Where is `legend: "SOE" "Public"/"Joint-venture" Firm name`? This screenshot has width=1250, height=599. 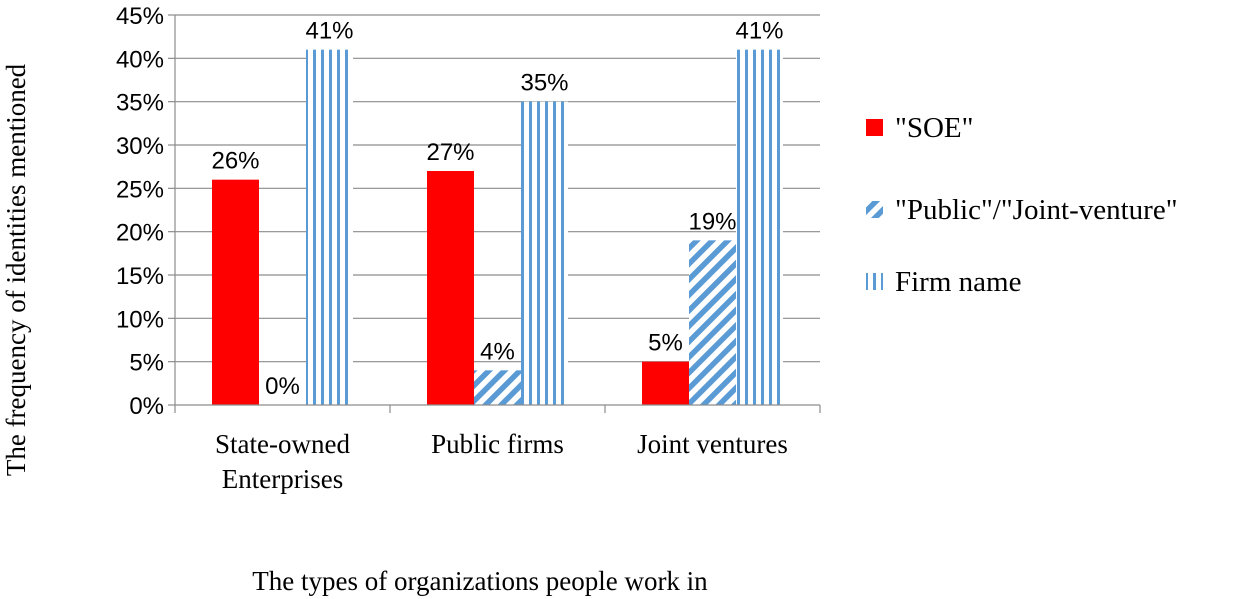
legend: "SOE" "Public"/"Joint-venture" Firm name is located at coordinates (1022, 205).